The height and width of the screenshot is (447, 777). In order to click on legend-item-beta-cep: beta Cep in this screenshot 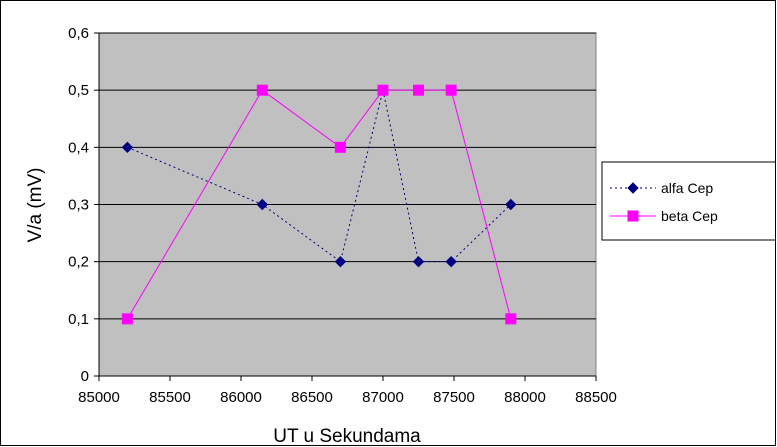, I will do `click(664, 216)`.